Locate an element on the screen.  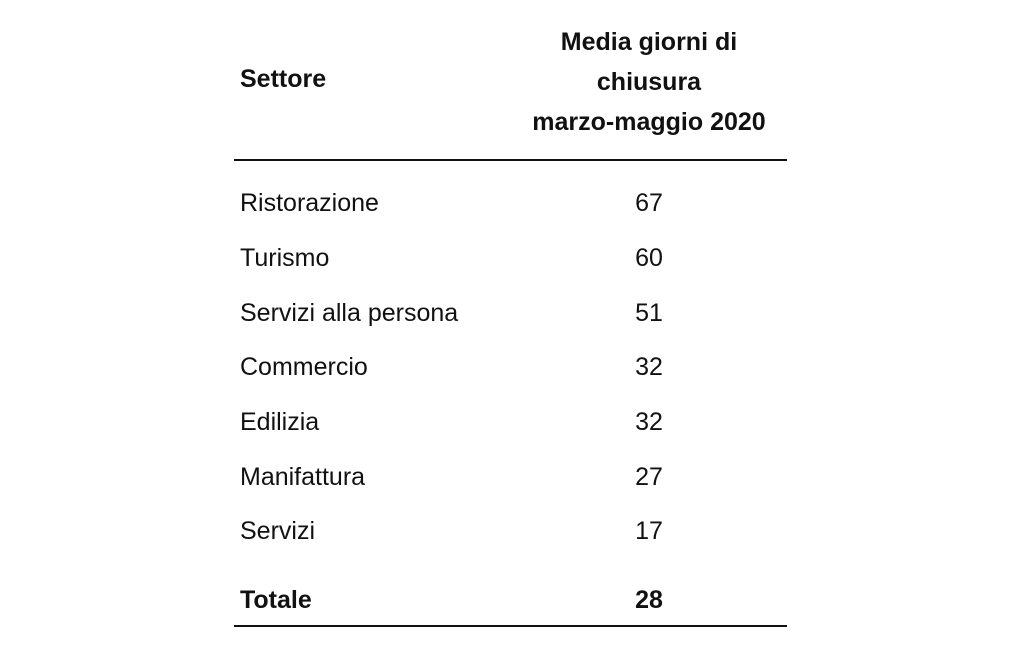
row-value: 51 is located at coordinates (649, 313).